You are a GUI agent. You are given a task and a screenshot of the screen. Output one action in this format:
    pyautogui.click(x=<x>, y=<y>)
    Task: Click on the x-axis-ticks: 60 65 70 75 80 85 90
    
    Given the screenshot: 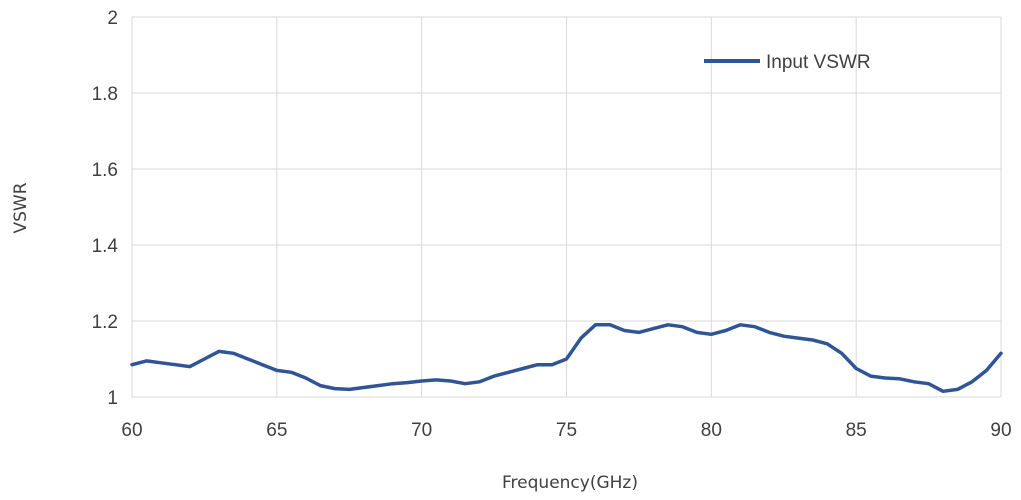 What is the action you would take?
    pyautogui.click(x=566, y=430)
    